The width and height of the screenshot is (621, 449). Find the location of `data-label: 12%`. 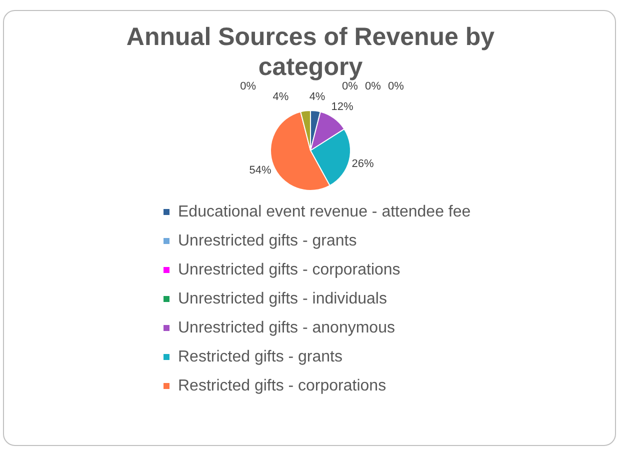

data-label: 12% is located at coordinates (342, 106).